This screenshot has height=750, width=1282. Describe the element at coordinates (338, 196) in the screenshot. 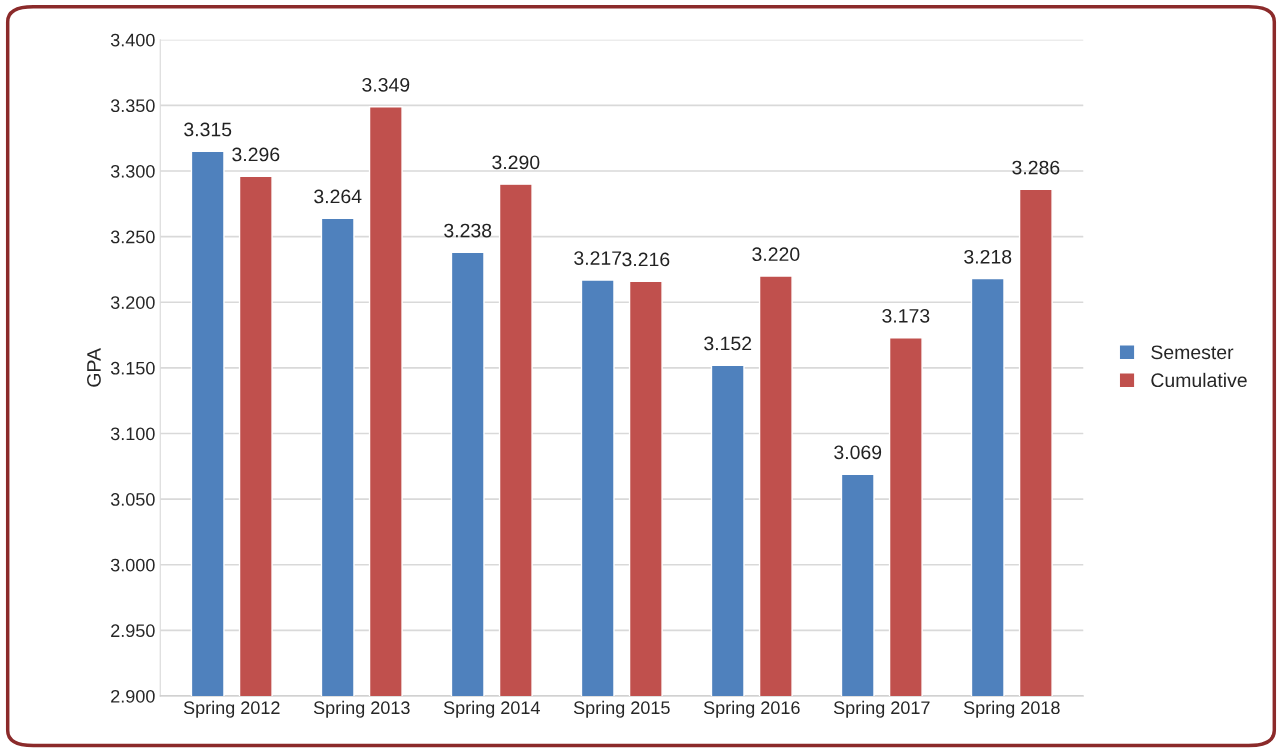

I see `data-label: 3.264` at that location.